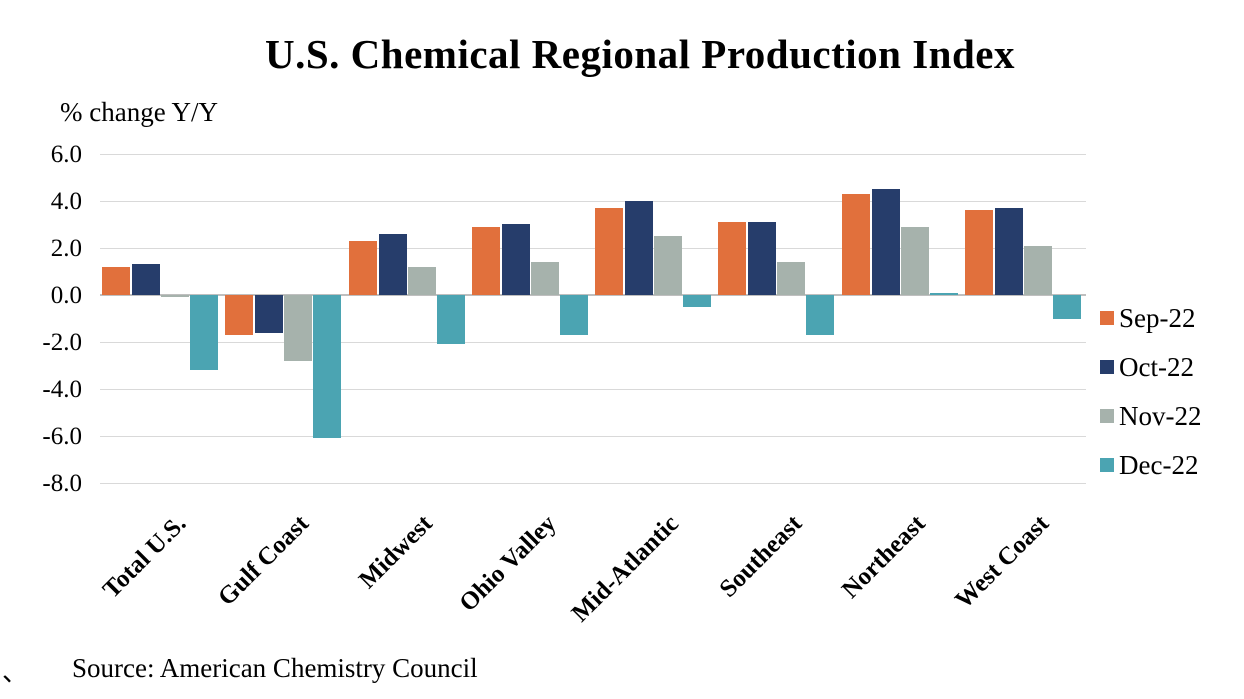 This screenshot has width=1244, height=699. What do you see at coordinates (62, 389) in the screenshot?
I see `y-tick-label-4-0: -4.0` at bounding box center [62, 389].